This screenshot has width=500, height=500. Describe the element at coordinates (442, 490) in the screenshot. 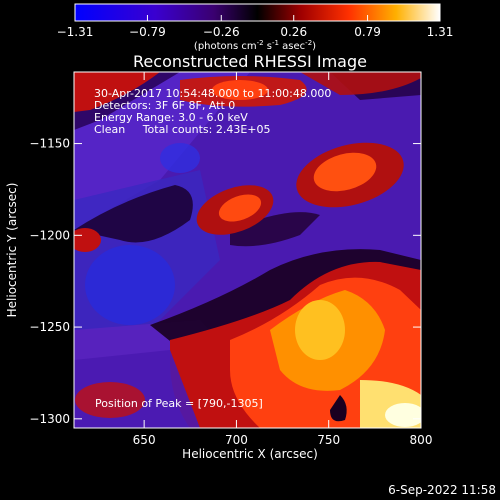

I see `footer-date: 6-Sep-2022 11:58` at that location.